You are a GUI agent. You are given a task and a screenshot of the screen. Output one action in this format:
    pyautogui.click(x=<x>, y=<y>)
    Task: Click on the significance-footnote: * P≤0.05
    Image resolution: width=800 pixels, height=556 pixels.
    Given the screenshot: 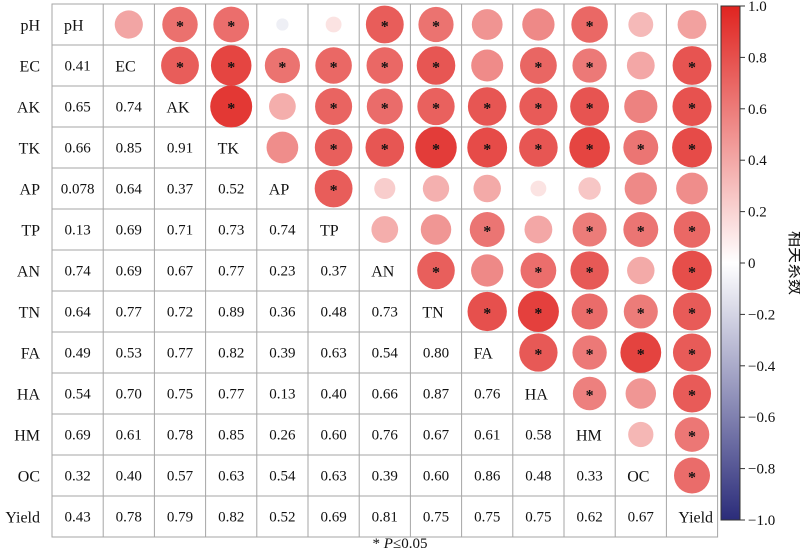 What is the action you would take?
    pyautogui.click(x=400, y=544)
    